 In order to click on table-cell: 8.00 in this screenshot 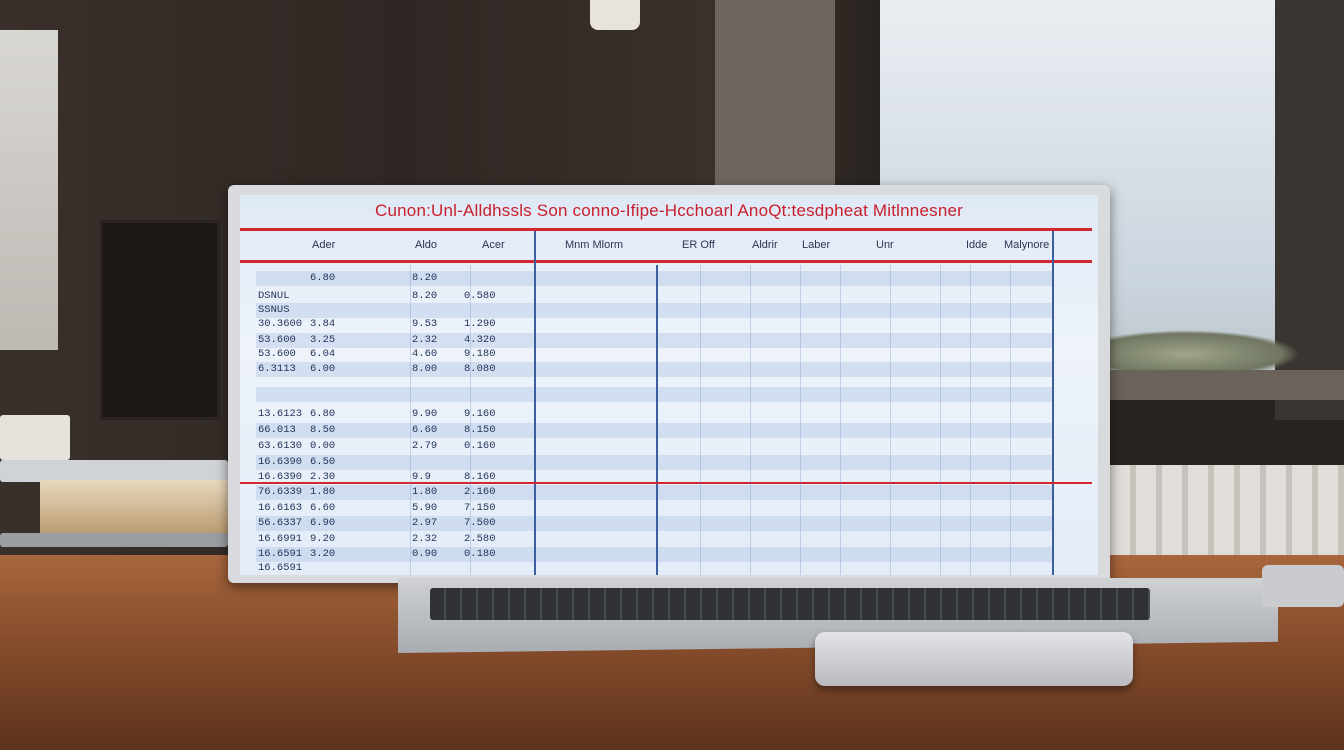, I will do `click(425, 369)`.